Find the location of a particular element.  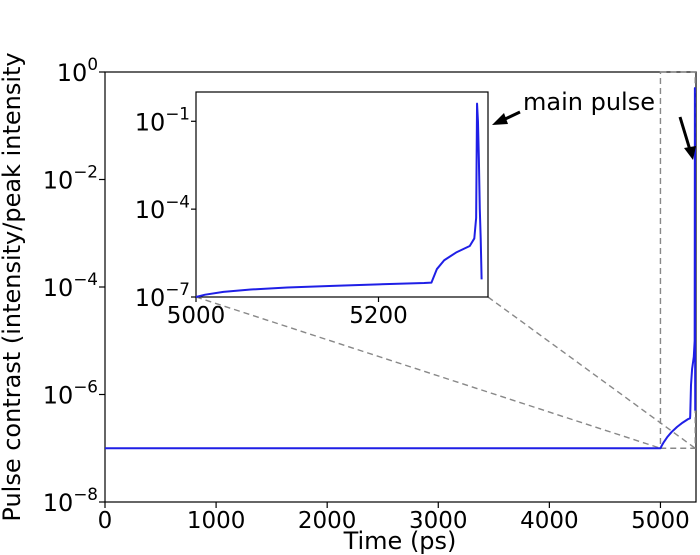

main-pulse-annotation: main pulse is located at coordinates (594, 124).